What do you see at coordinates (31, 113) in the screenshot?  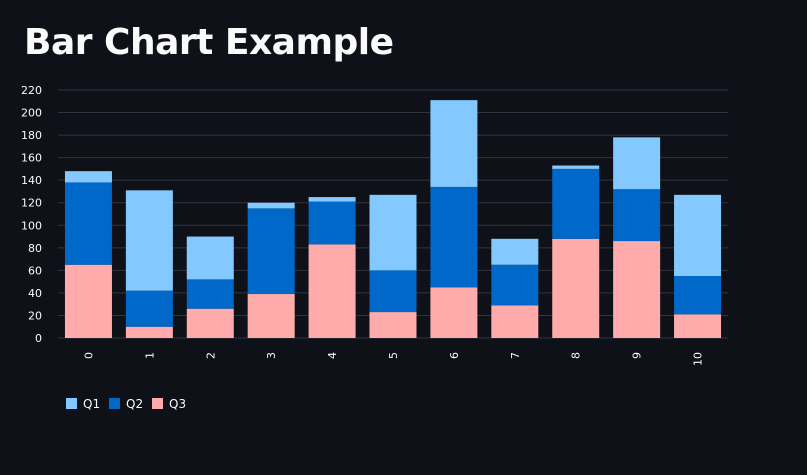 I see `y-tick-label: 200` at bounding box center [31, 113].